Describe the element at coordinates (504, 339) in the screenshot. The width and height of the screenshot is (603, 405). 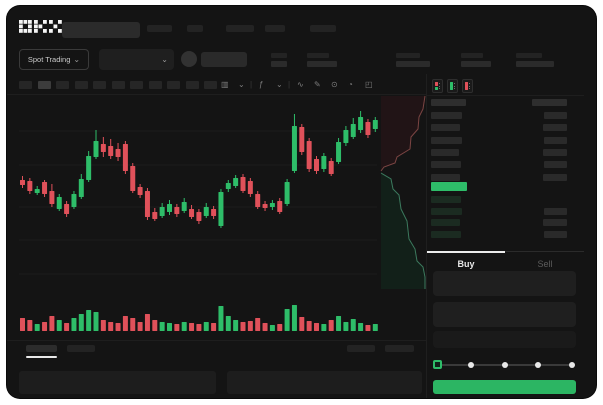
I see `total-field` at that location.